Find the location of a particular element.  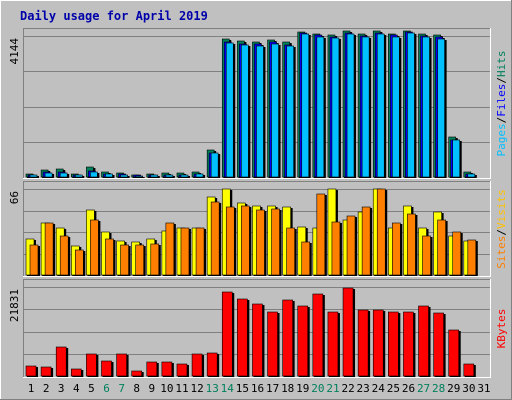

day-label: 17 is located at coordinates (272, 388).